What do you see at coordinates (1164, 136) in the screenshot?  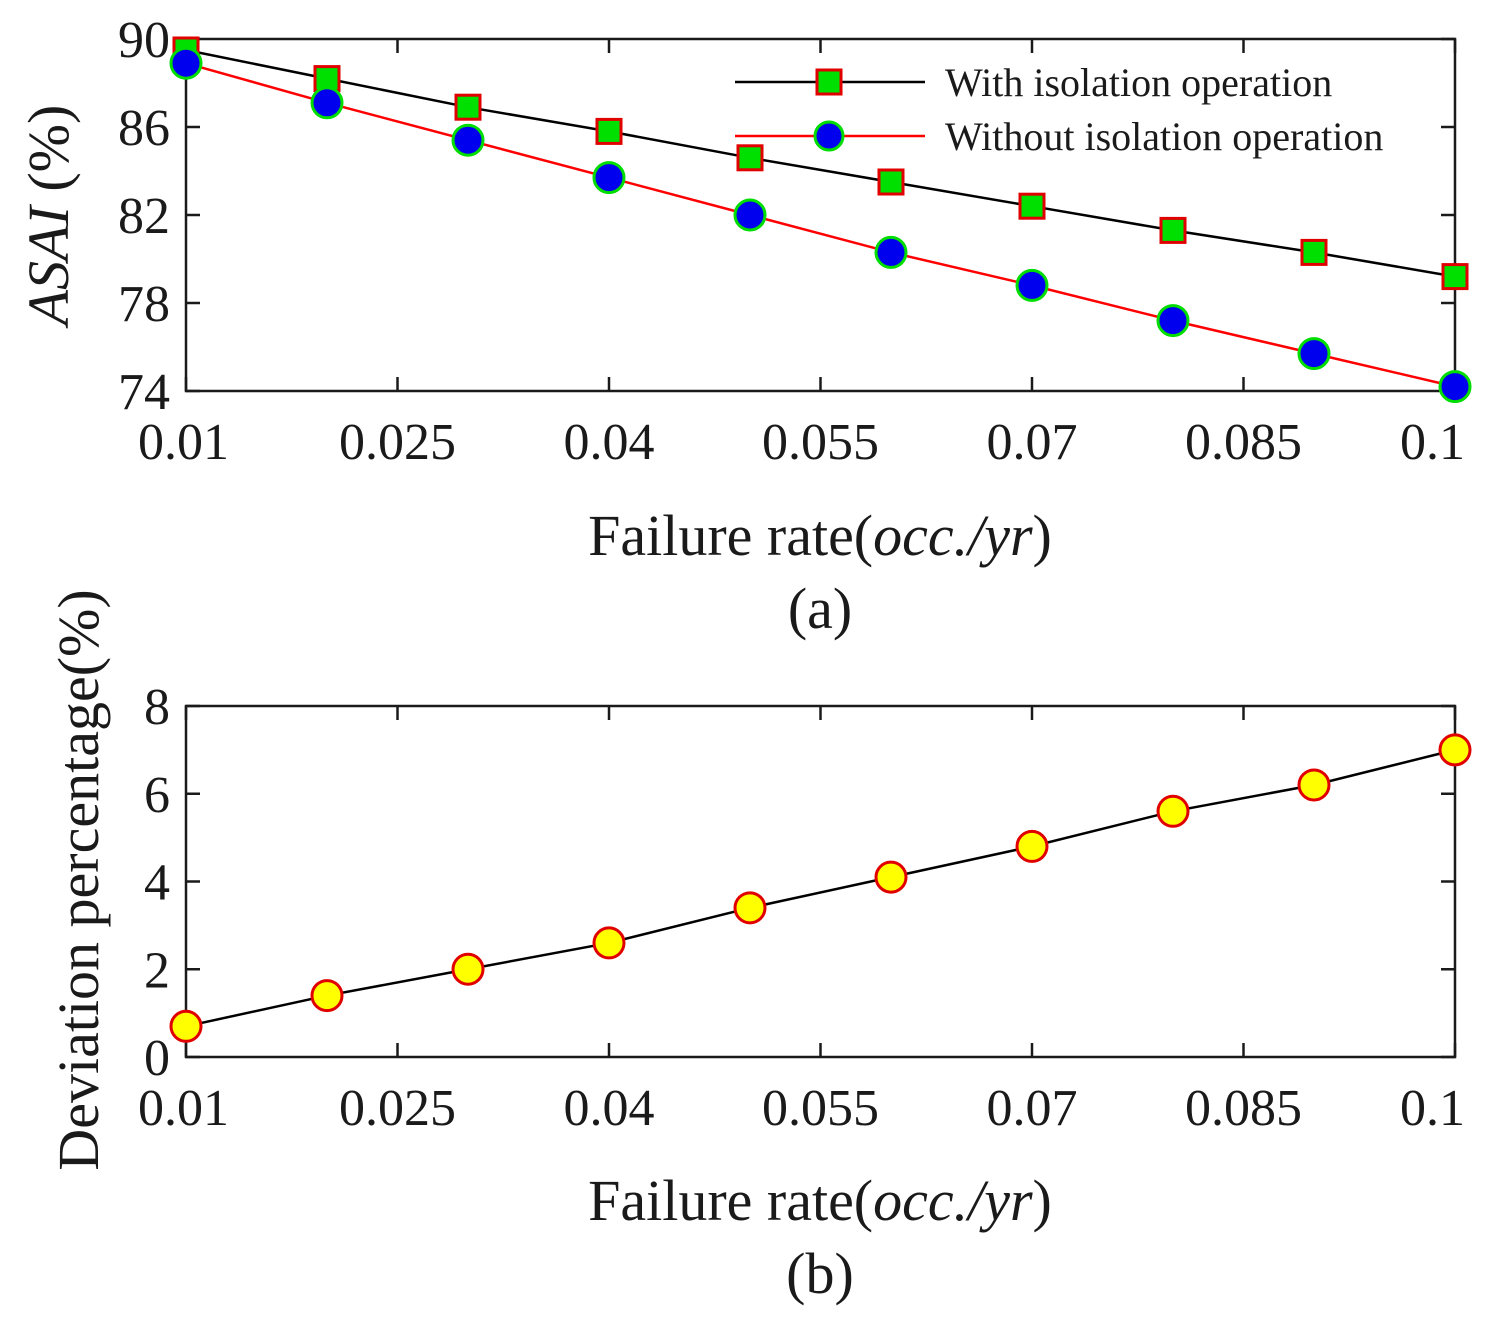 I see `legend-label-without-isolation: Without isolation operation` at bounding box center [1164, 136].